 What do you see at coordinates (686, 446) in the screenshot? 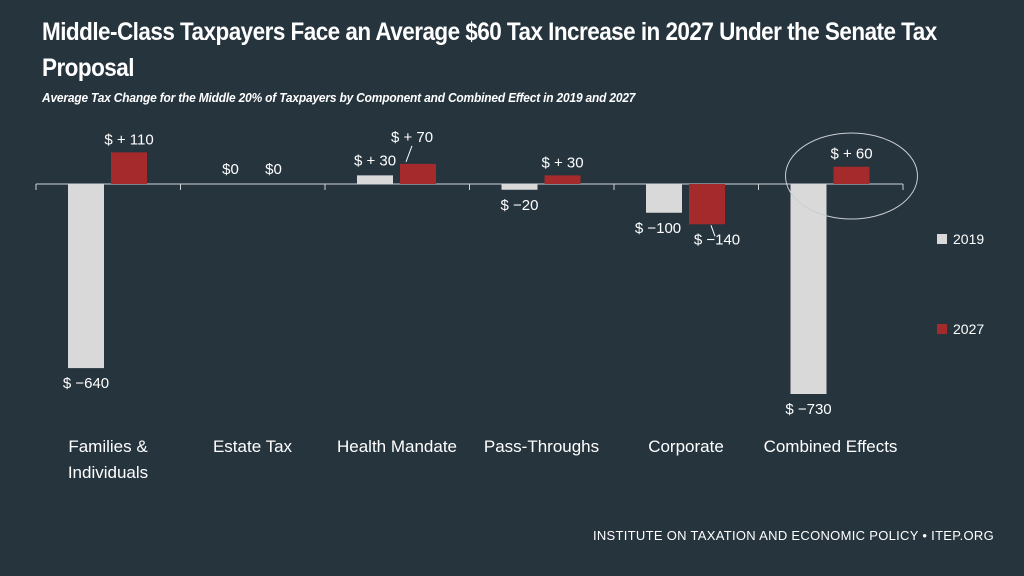
I see `category-label: Corporate` at bounding box center [686, 446].